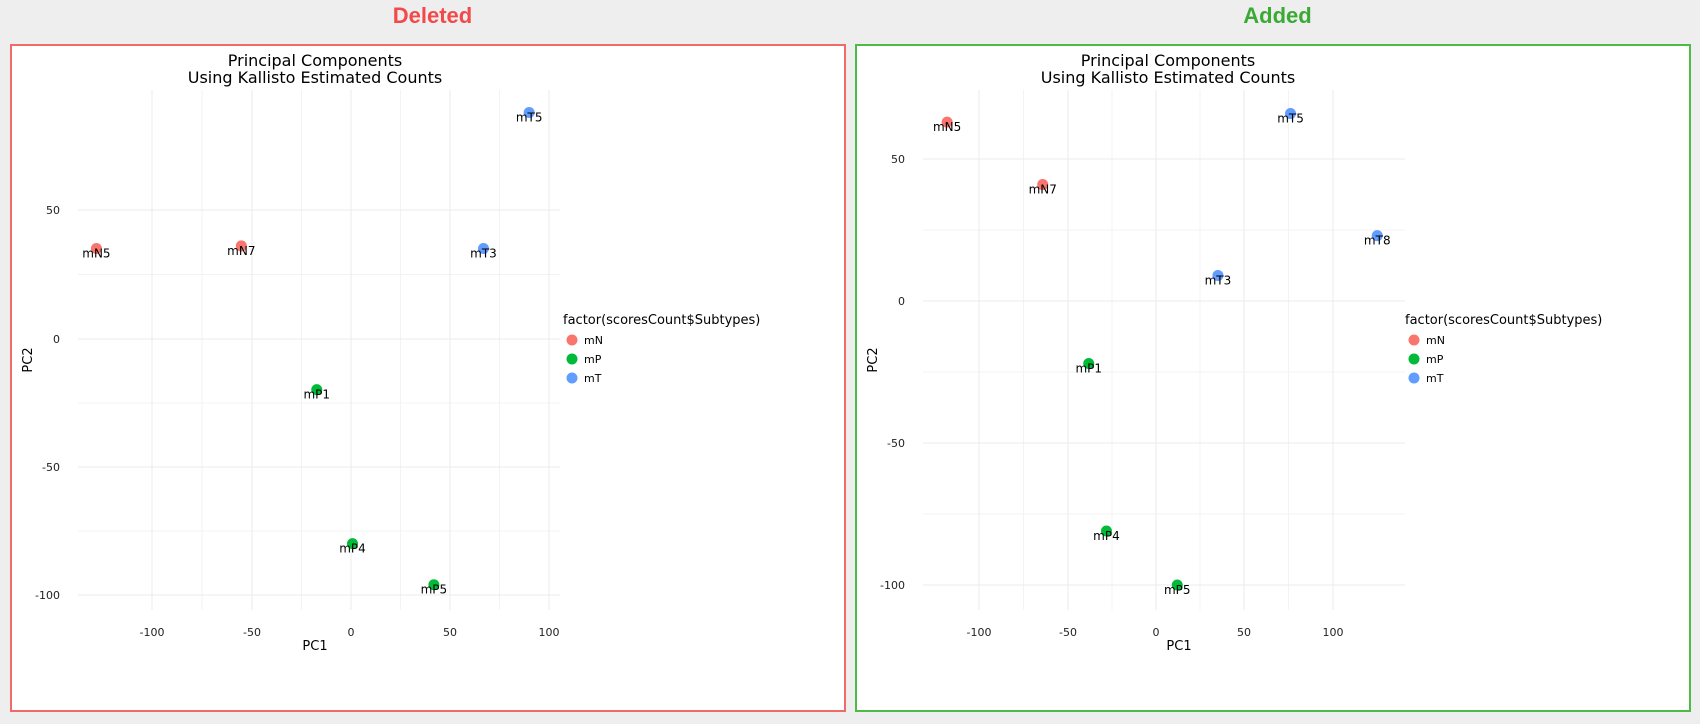 The width and height of the screenshot is (1700, 724). I want to click on added-heading: Added, so click(1277, 15).